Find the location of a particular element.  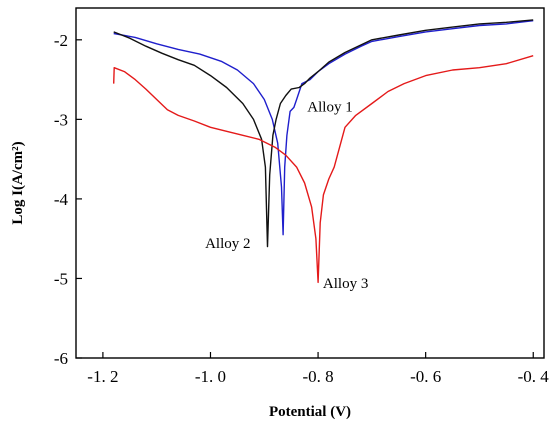

annotation-alloy-3: Alloy 3 is located at coordinates (345, 284).